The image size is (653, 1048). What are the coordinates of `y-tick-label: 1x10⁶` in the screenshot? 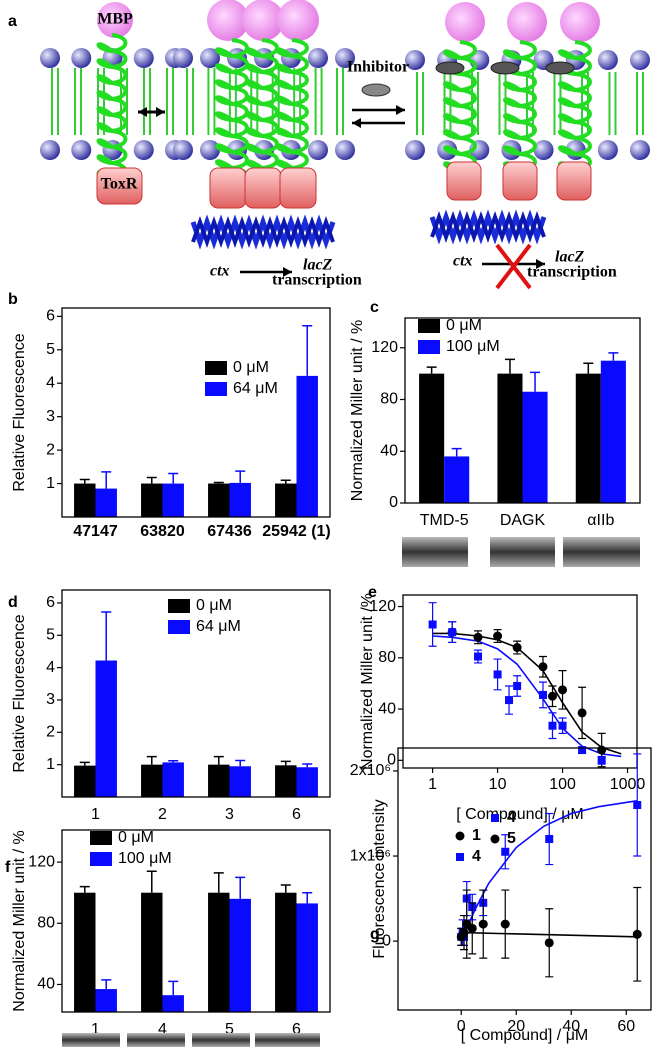 It's located at (370, 855).